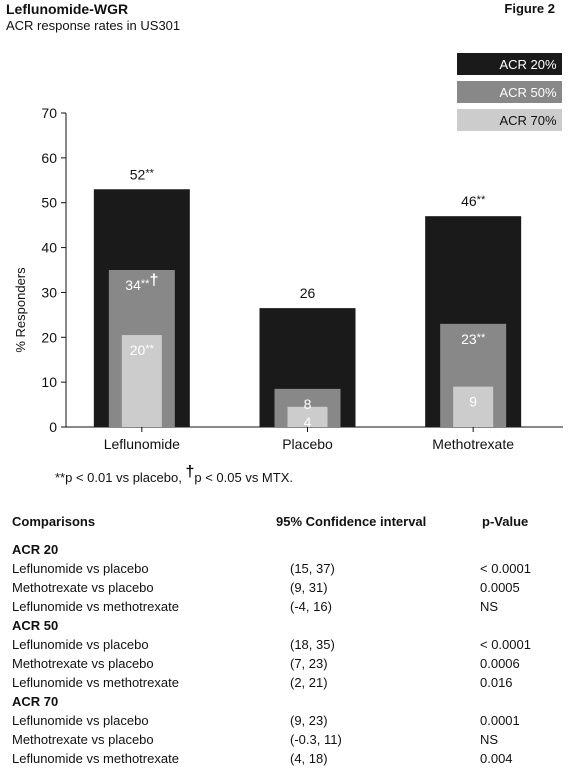  Describe the element at coordinates (288, 720) in the screenshot. I see `table-row: Leflunomide vs placebo (9, 23) 0.0001` at that location.